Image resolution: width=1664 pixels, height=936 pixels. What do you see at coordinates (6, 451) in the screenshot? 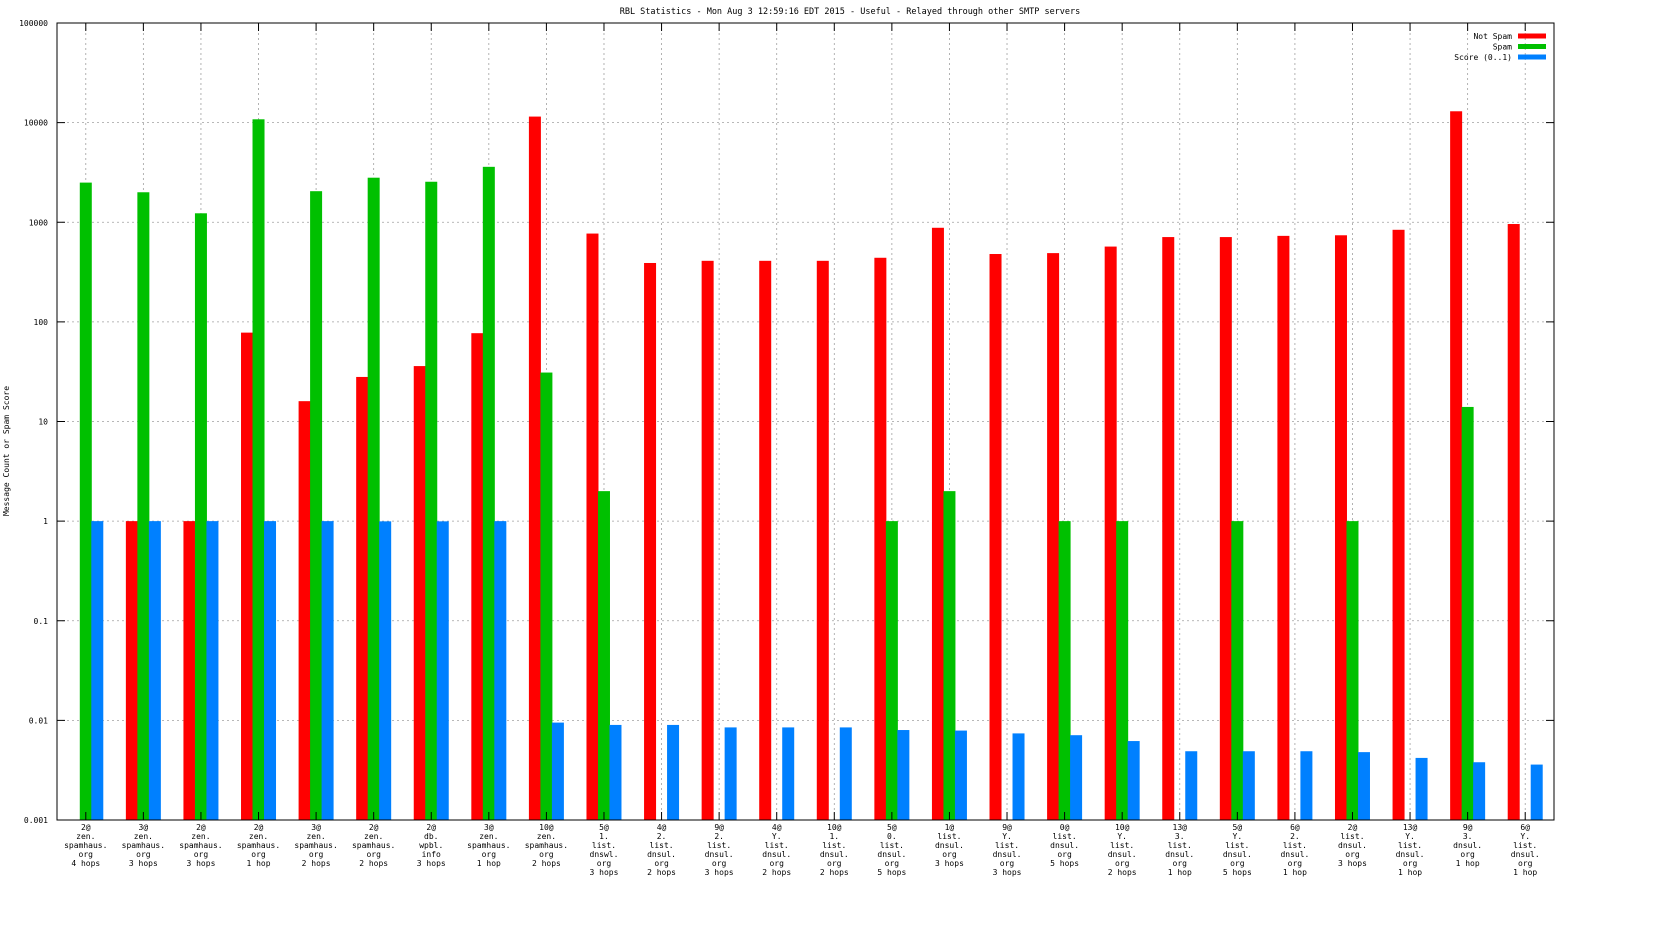
I see `y-axis-label: Message Count or Spam Score` at bounding box center [6, 451].